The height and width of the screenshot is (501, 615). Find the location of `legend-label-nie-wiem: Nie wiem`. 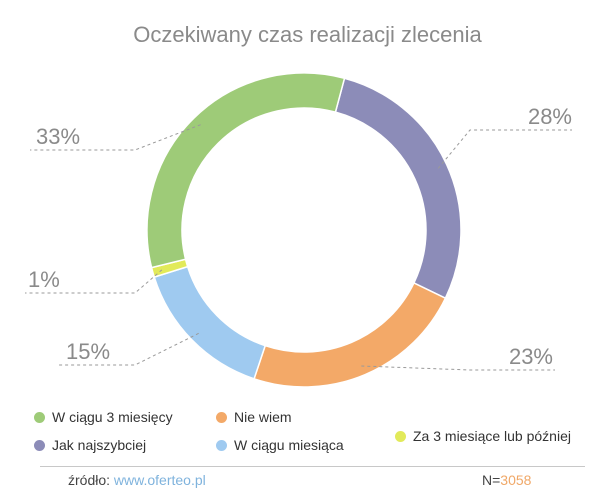

legend-label-nie-wiem: Nie wiem is located at coordinates (263, 417).